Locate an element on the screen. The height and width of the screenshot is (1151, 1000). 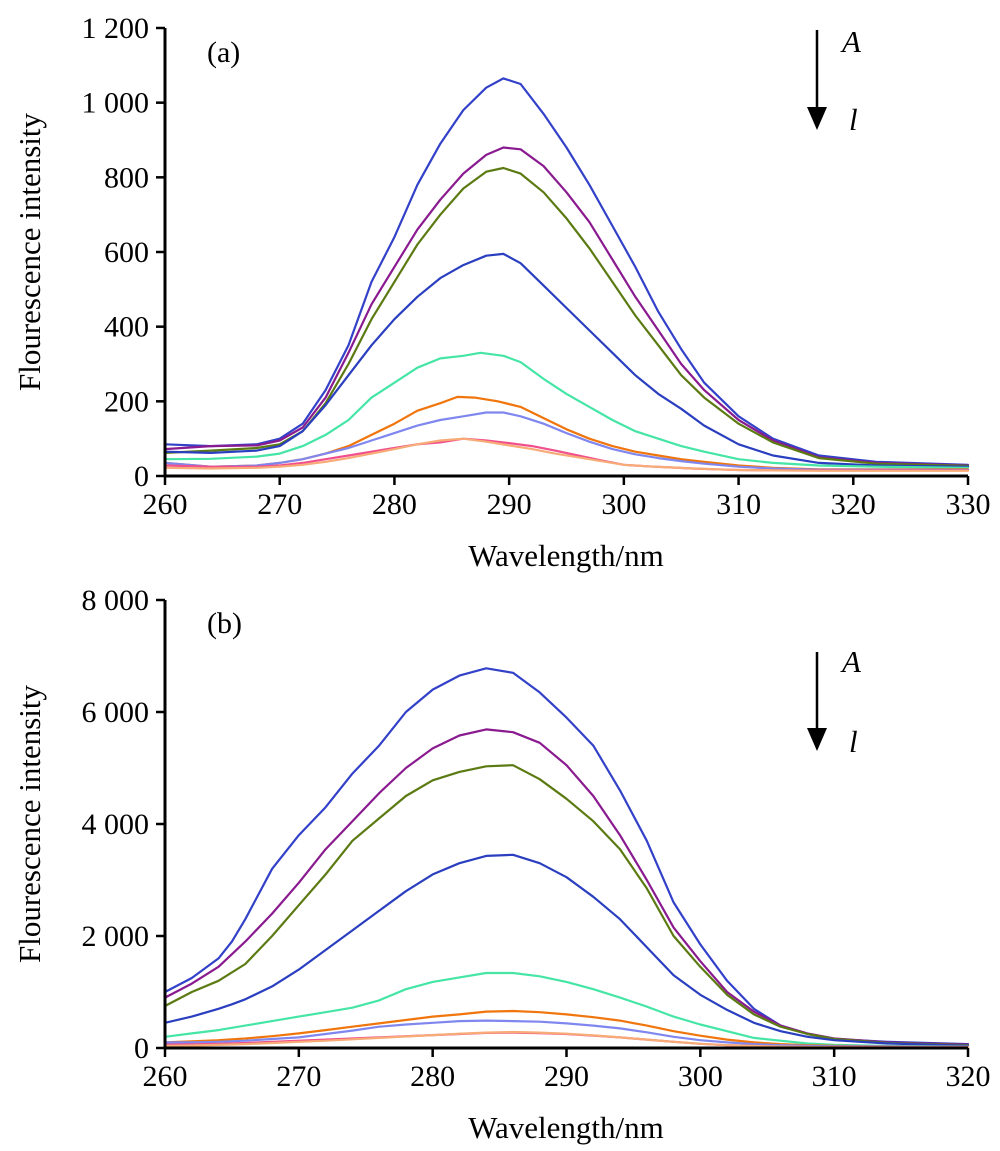
panel-label: (b) is located at coordinates (224, 623).